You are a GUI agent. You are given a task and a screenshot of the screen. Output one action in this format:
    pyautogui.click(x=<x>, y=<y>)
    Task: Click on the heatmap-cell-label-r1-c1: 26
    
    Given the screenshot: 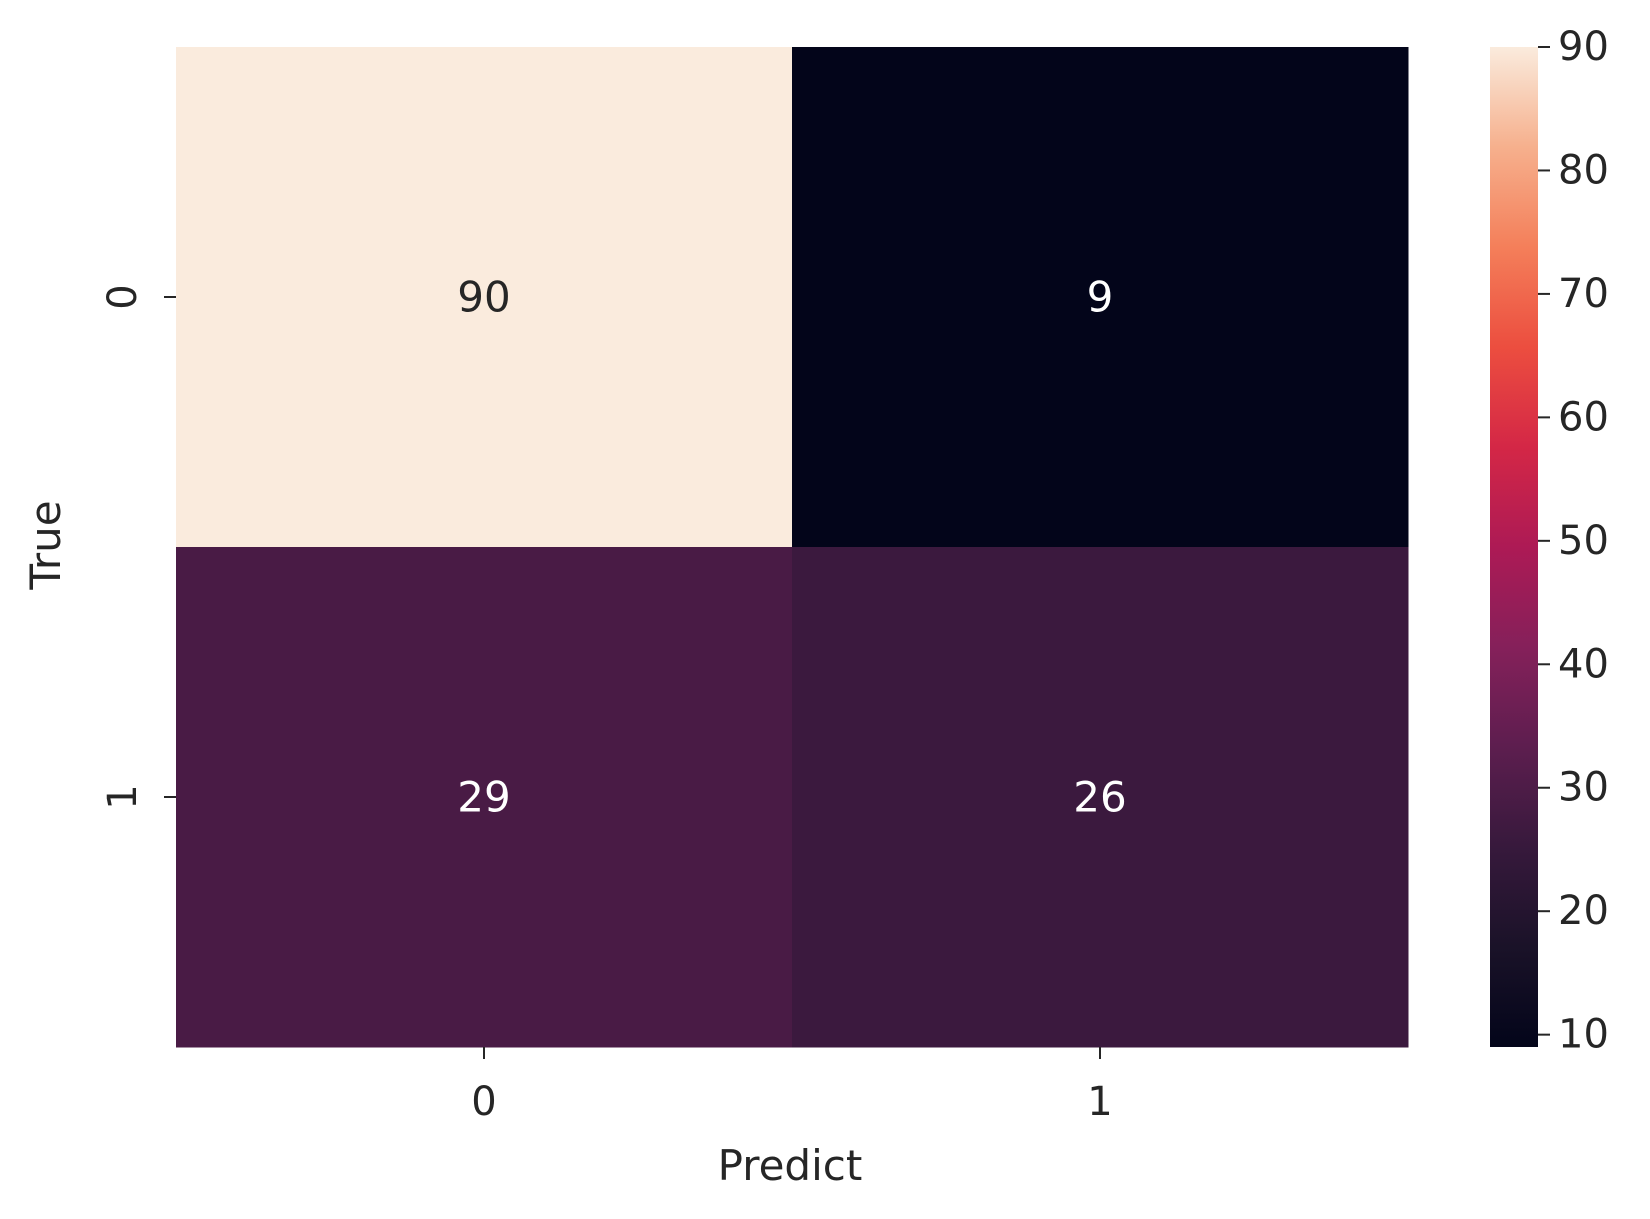 What is the action you would take?
    pyautogui.click(x=1099, y=797)
    